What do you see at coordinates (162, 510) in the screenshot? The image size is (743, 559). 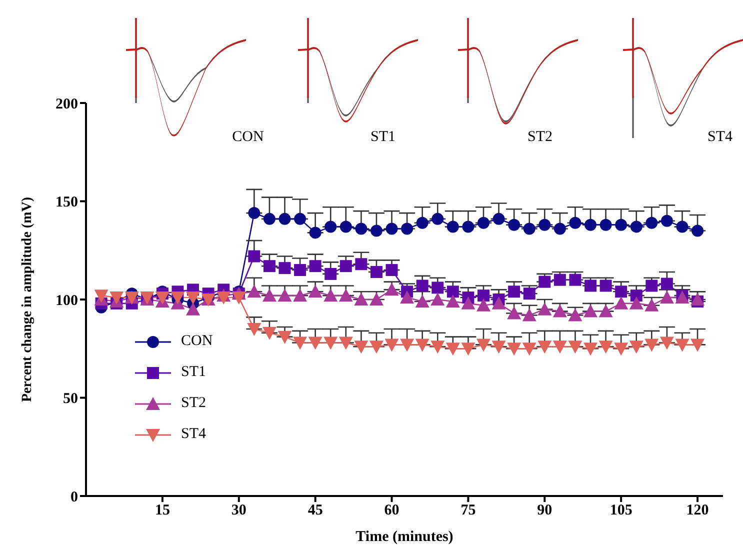 I see `x-tick-label: 15` at bounding box center [162, 510].